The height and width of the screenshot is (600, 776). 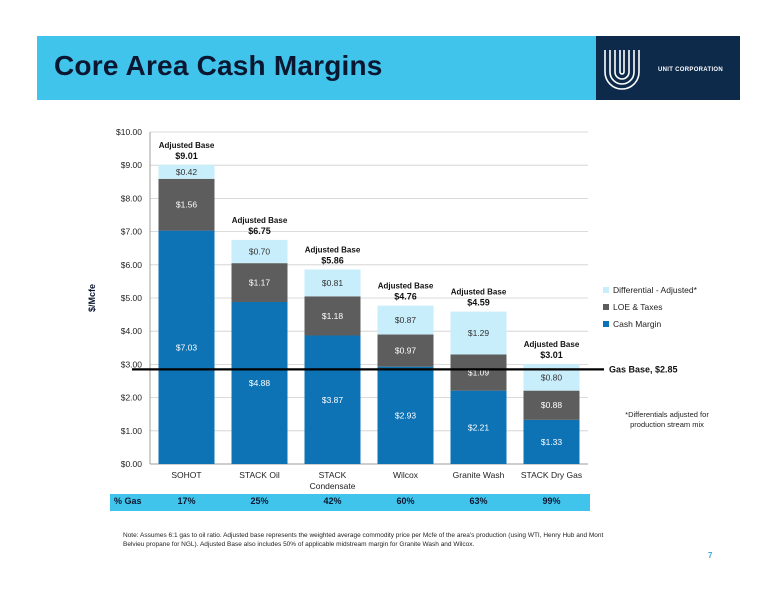 I want to click on adjusted-base-value: $4.59, so click(x=478, y=303).